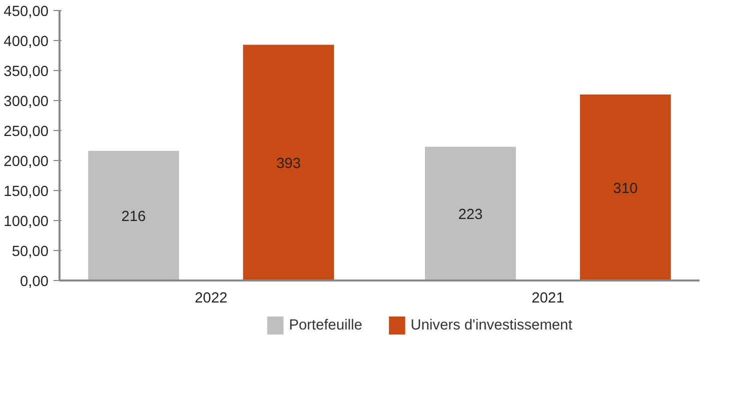 Image resolution: width=740 pixels, height=406 pixels. What do you see at coordinates (211, 298) in the screenshot?
I see `x-tick-label: 2022` at bounding box center [211, 298].